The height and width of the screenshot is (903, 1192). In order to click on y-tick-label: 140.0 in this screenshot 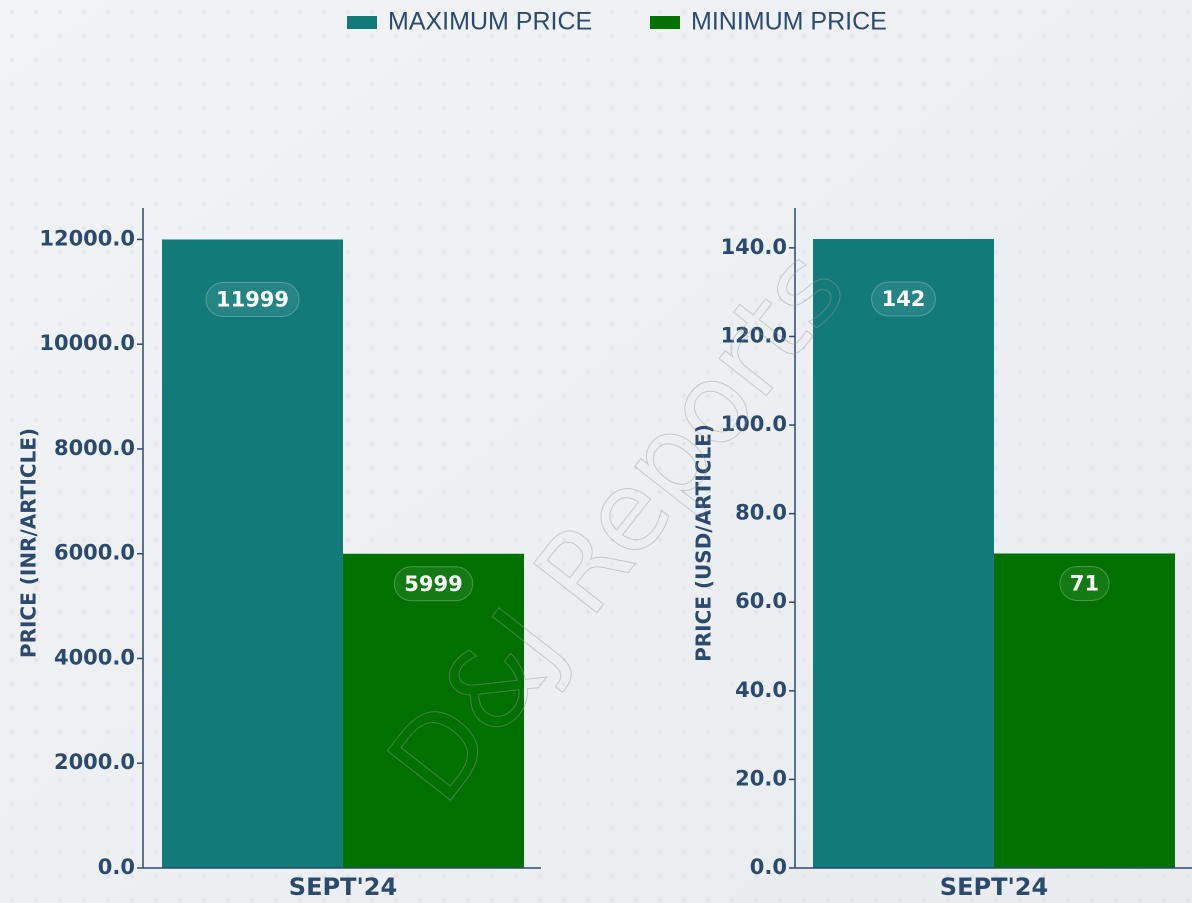, I will do `click(754, 247)`.